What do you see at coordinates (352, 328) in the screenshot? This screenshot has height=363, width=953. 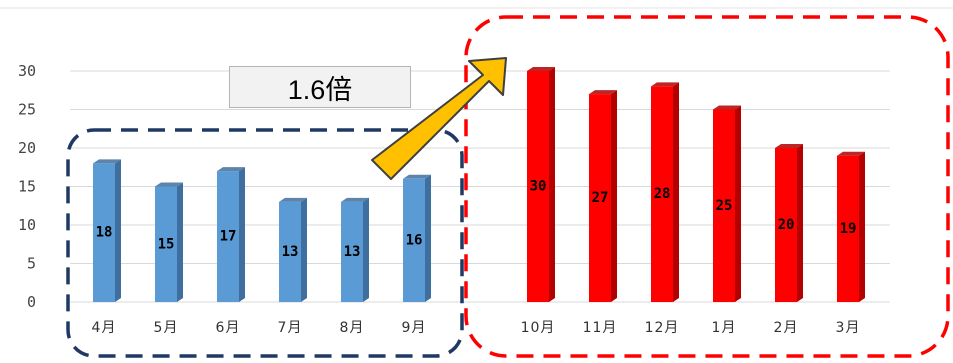 I see `x-category-label: 8月` at bounding box center [352, 328].